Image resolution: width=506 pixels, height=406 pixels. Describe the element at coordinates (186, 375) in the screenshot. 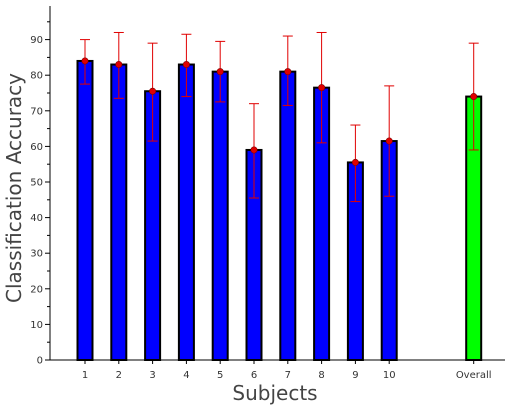

I see `x-tick-label: 4` at that location.